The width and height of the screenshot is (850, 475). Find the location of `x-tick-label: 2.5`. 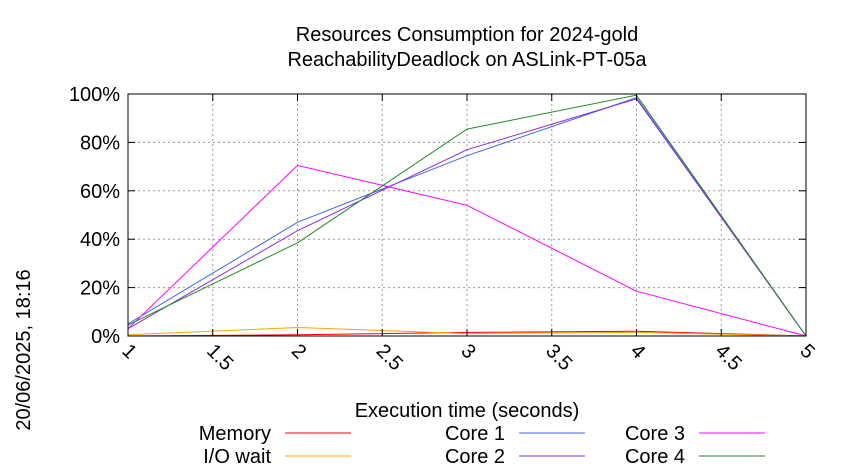

x-tick-label: 2.5 is located at coordinates (389, 357).